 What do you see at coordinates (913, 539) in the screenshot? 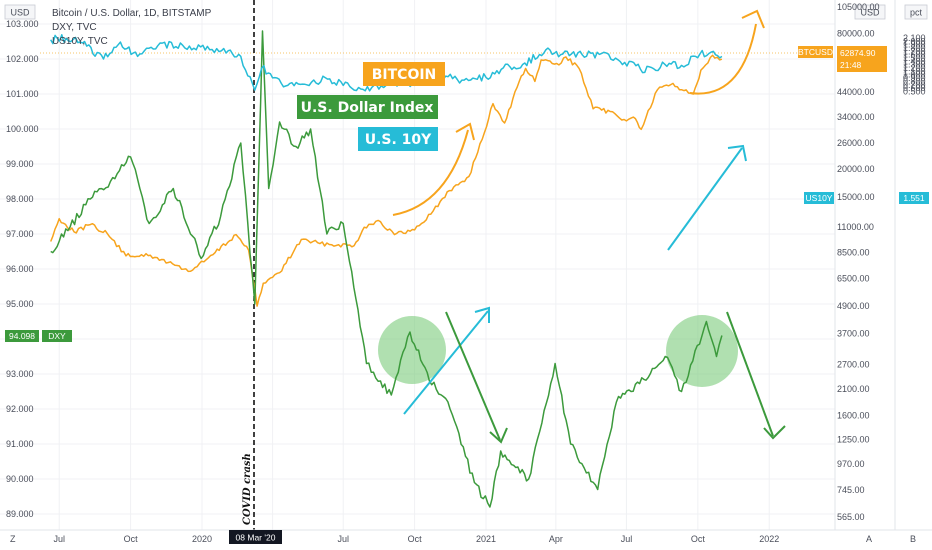
I see `bar-settings-button: B` at bounding box center [913, 539].